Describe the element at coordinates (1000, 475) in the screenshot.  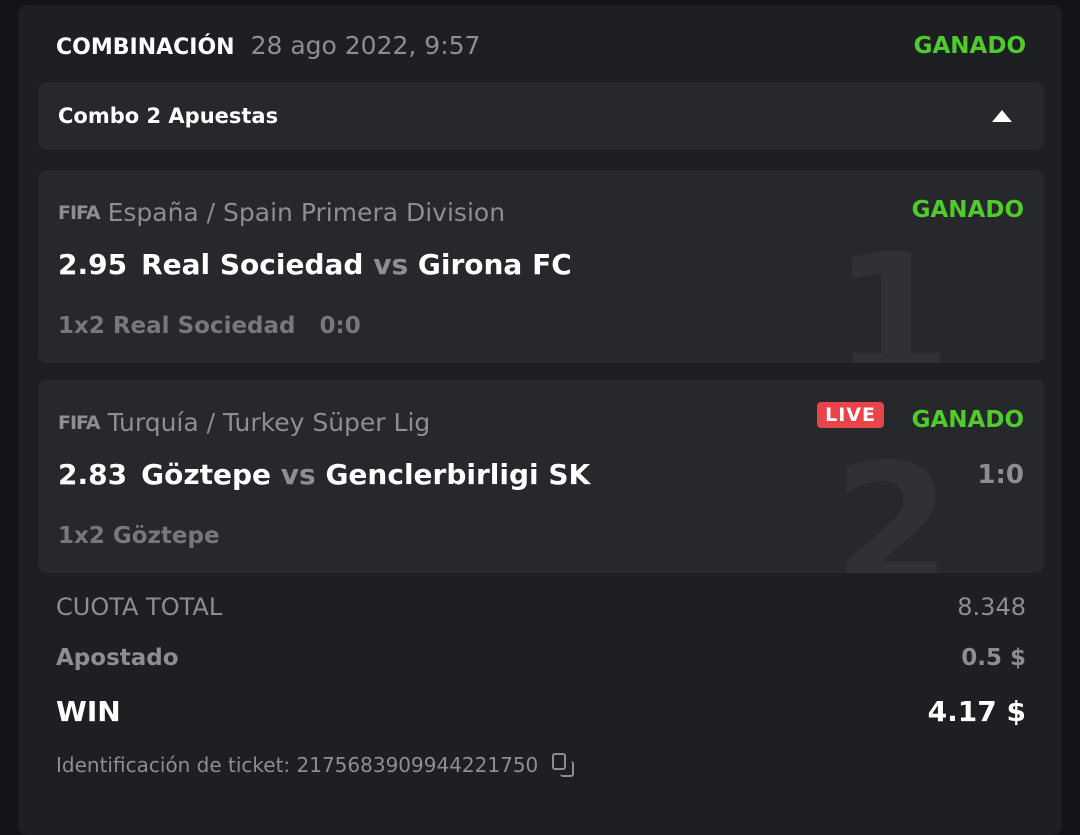
I see `score: 1:0` at that location.